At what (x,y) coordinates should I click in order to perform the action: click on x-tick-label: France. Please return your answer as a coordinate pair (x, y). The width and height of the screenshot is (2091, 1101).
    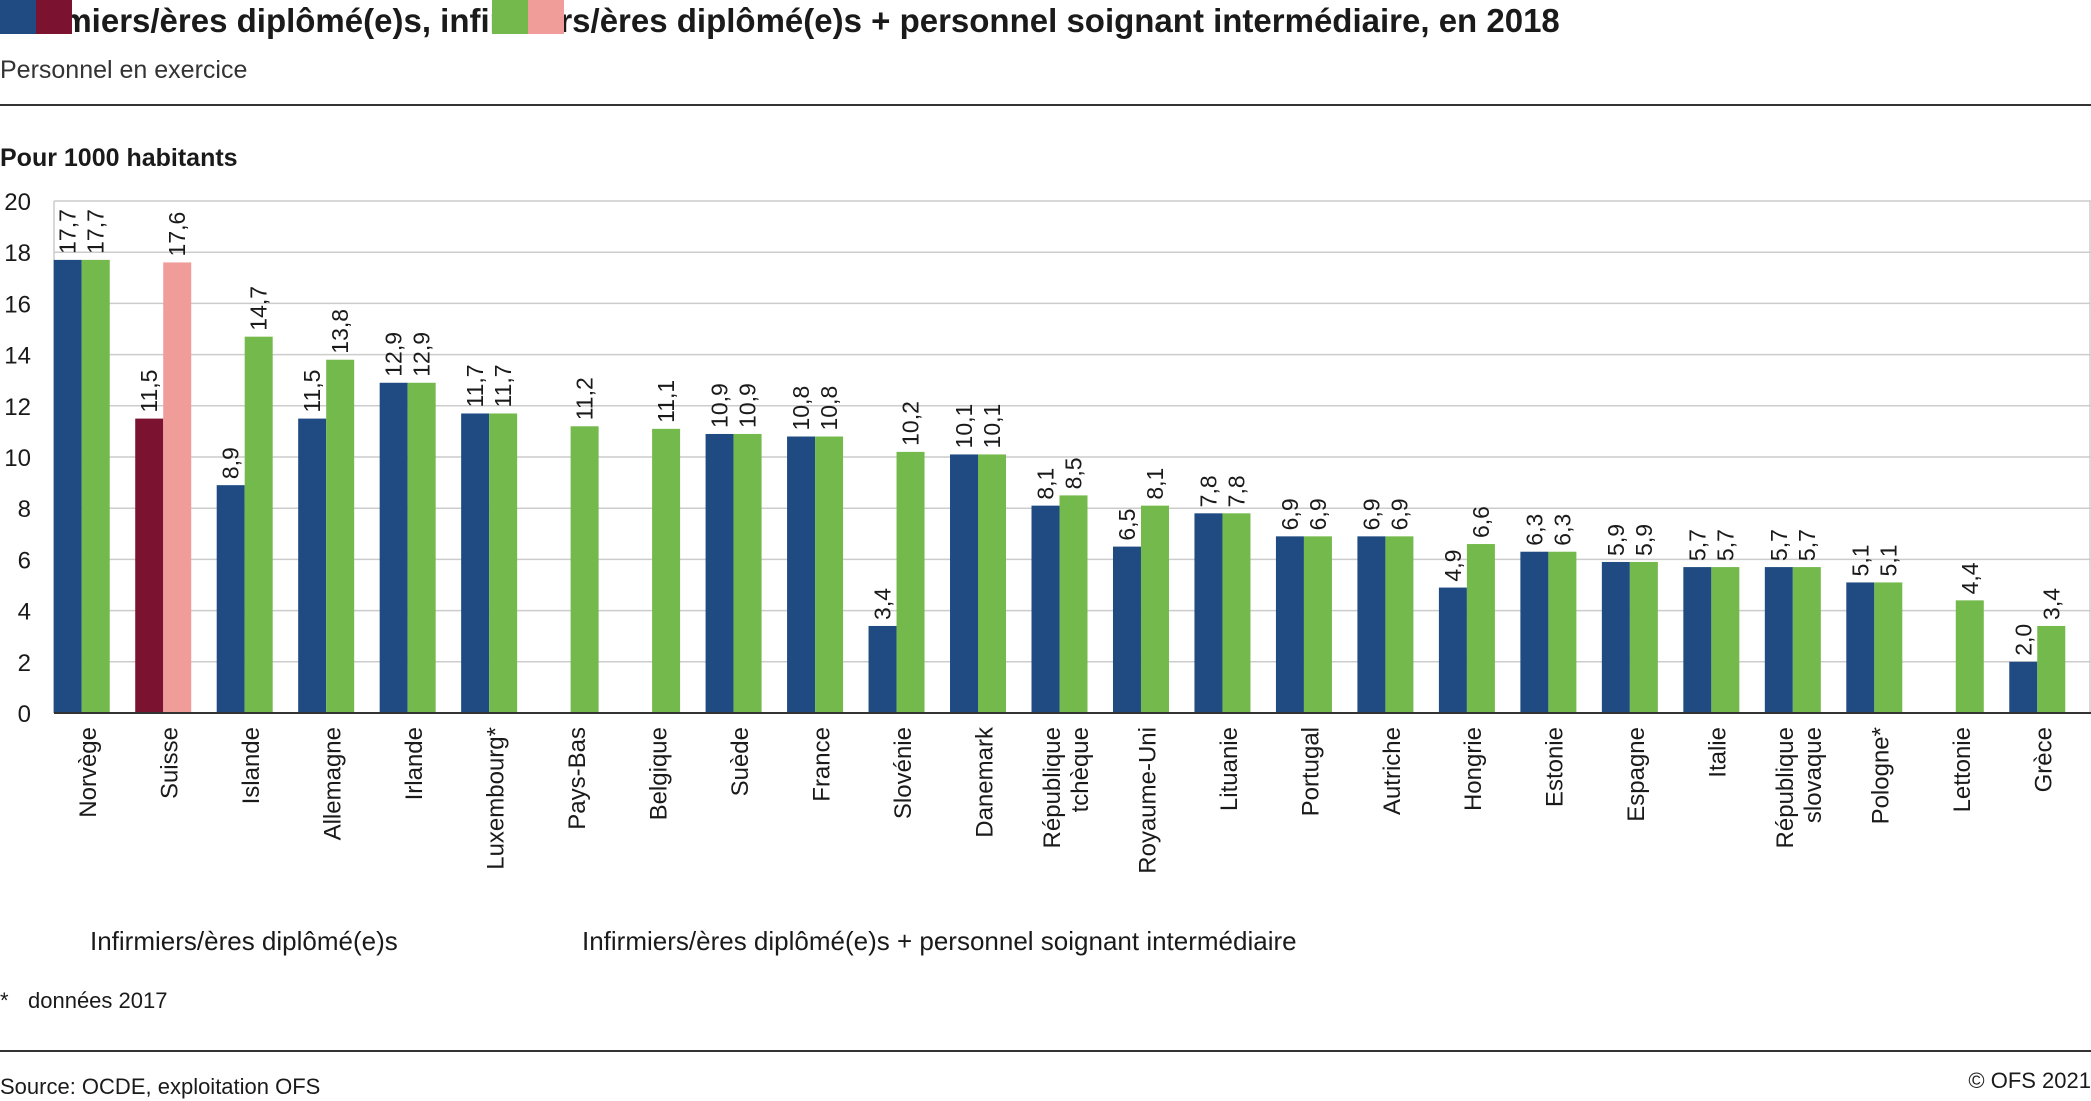
    Looking at the image, I should click on (821, 764).